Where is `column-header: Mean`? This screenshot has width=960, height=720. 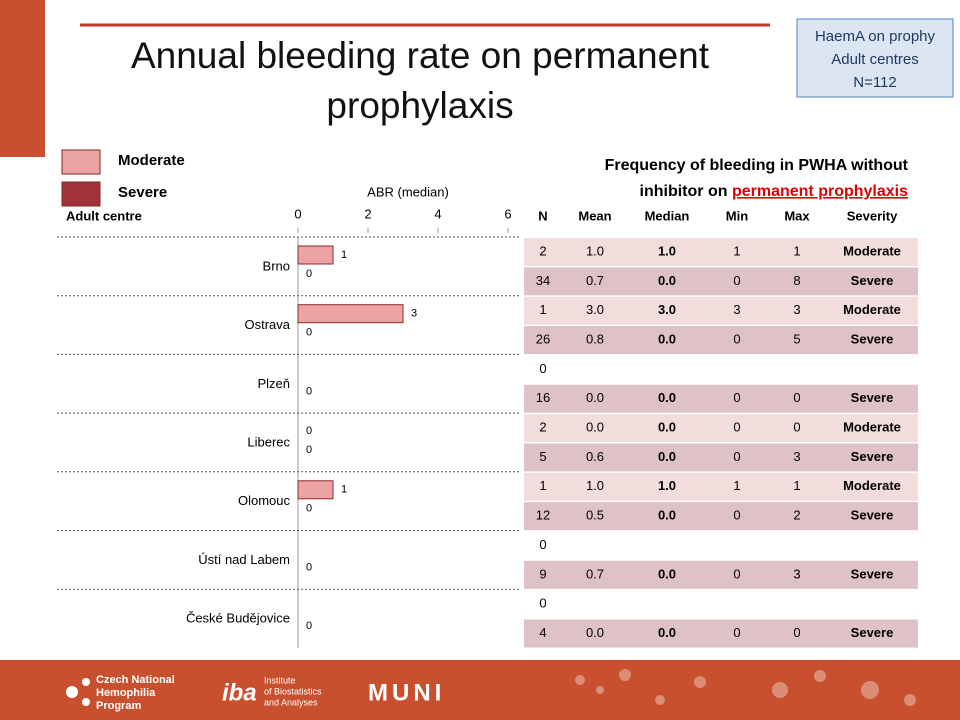 column-header: Mean is located at coordinates (594, 215).